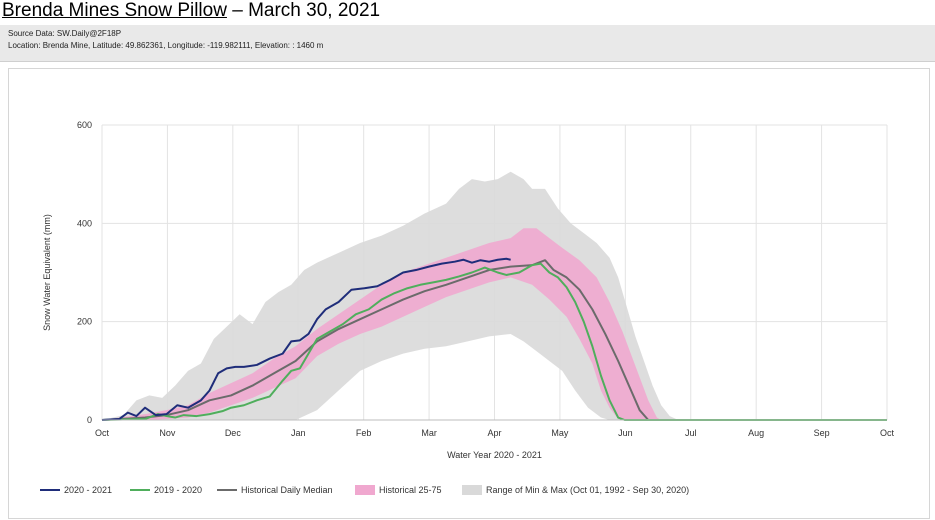  What do you see at coordinates (84, 322) in the screenshot?
I see `y-tick-label: 200` at bounding box center [84, 322].